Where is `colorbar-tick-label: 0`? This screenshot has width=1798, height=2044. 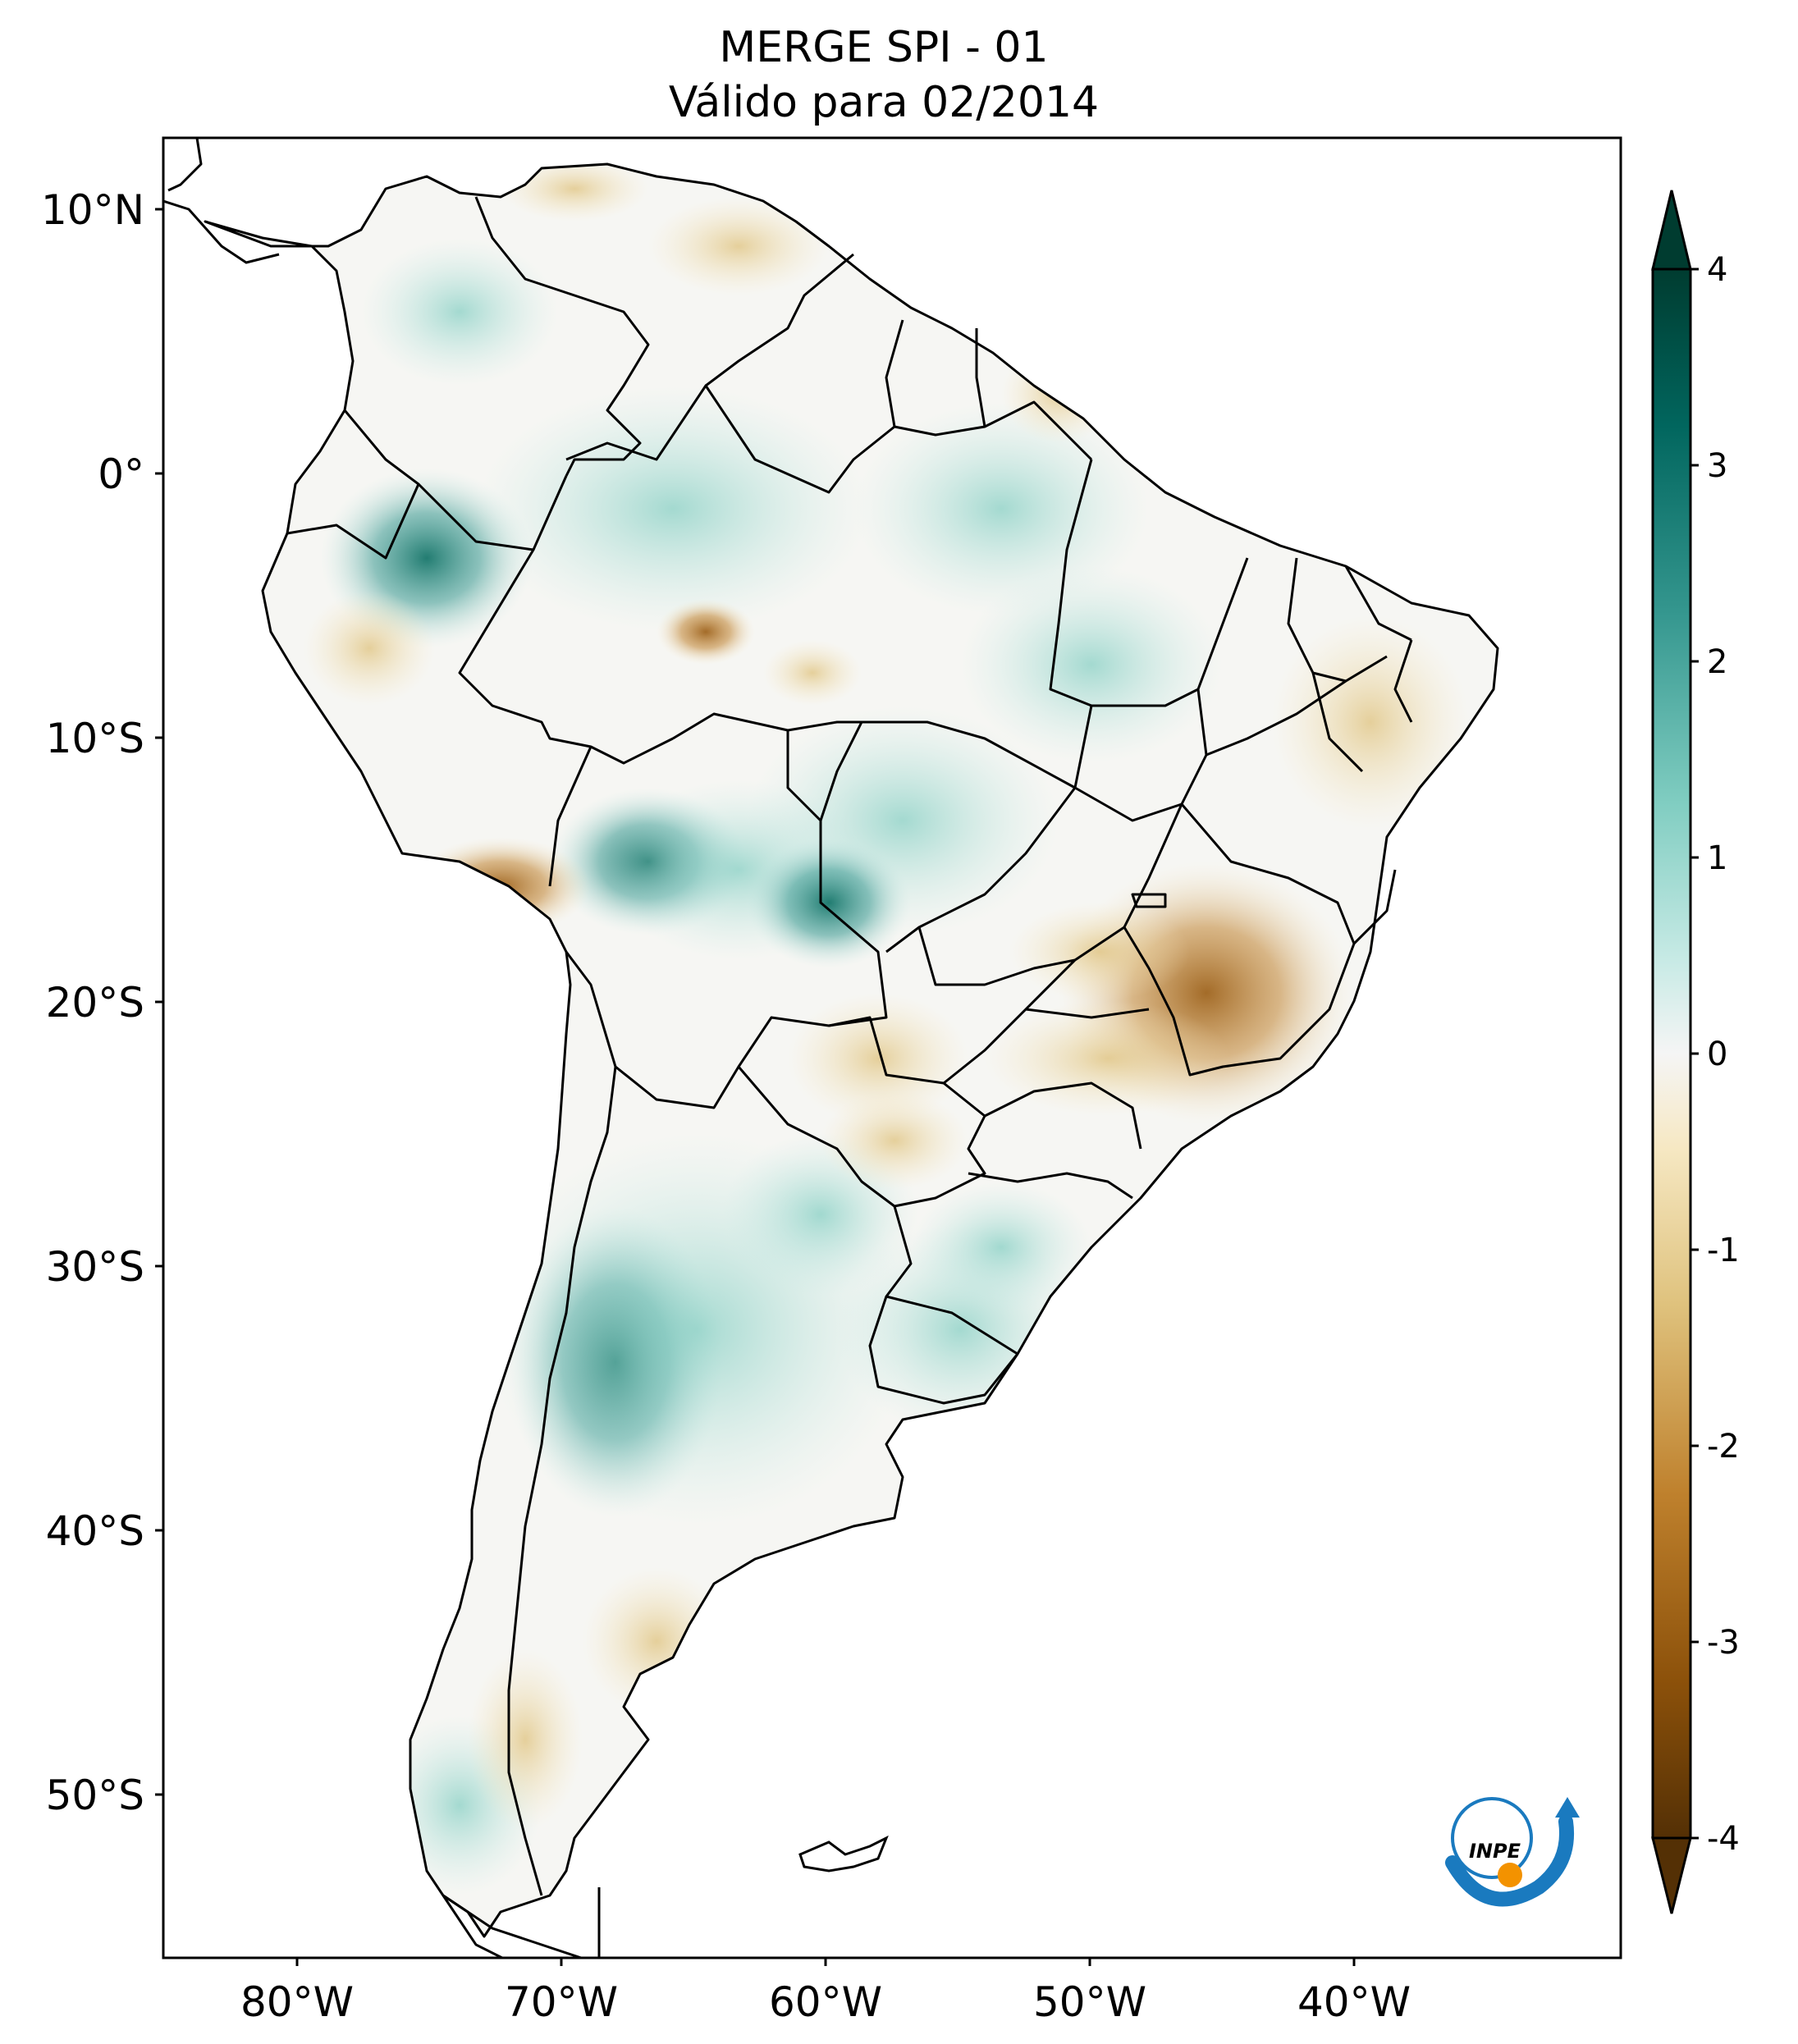
colorbar-tick-label: 0 is located at coordinates (1717, 1054).